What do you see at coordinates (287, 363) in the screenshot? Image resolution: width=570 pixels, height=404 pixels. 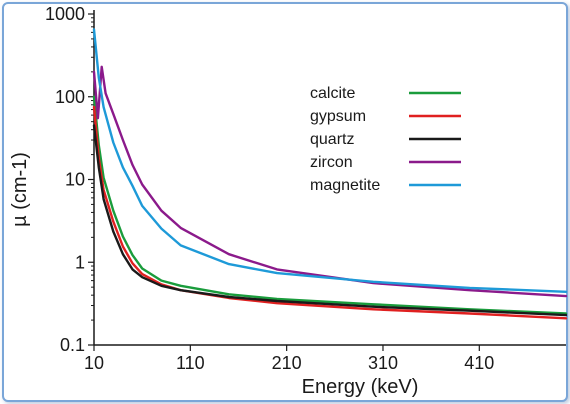 I see `x-tick-label: 210` at bounding box center [287, 363].